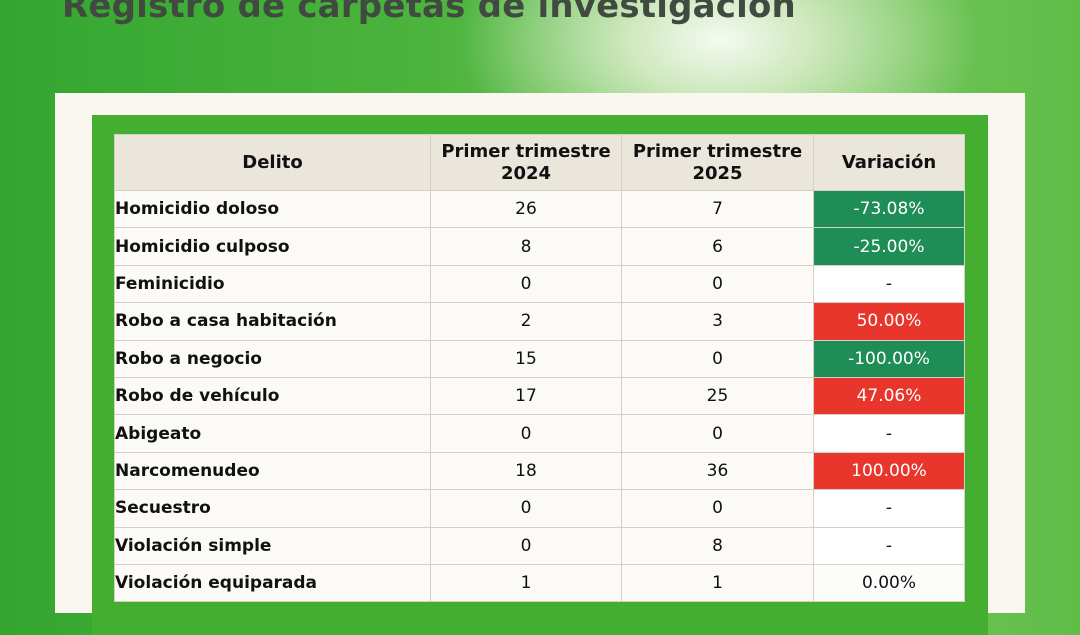 The image size is (1080, 635). I want to click on cell-variacion: 100.00%, so click(889, 471).